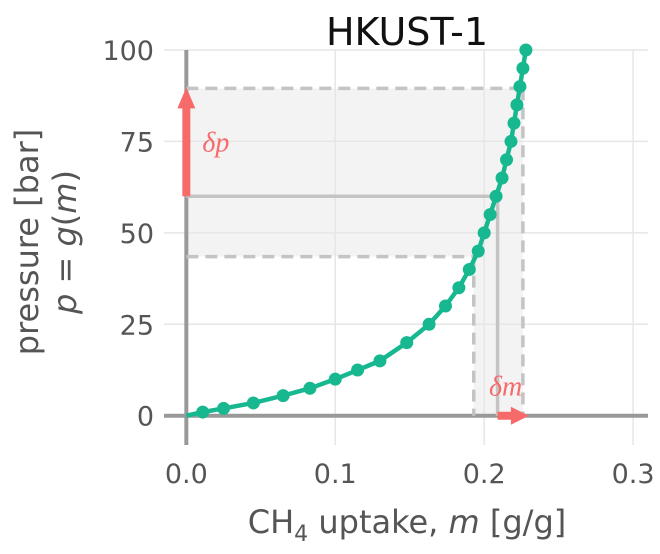 This screenshot has height=554, width=660. What do you see at coordinates (27, 242) in the screenshot?
I see `y-axis-label-line1: pressure [bar]` at bounding box center [27, 242].